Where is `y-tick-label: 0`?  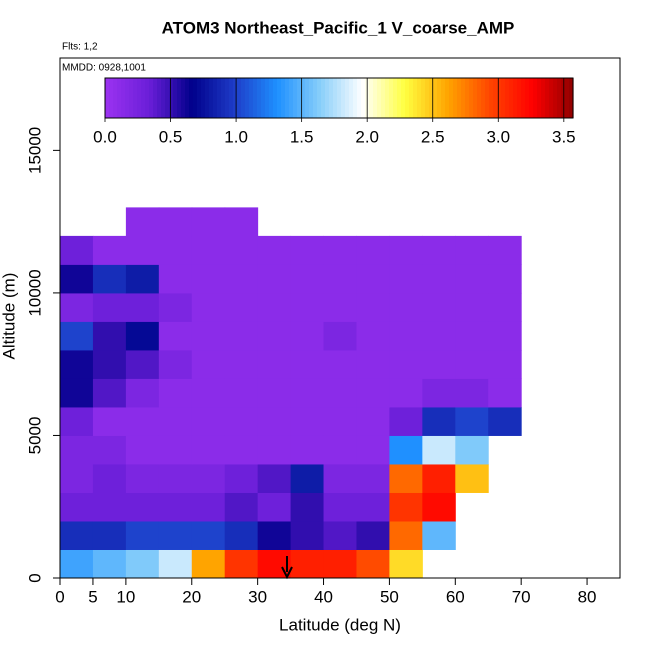 y-tick-label: 0 is located at coordinates (34, 577).